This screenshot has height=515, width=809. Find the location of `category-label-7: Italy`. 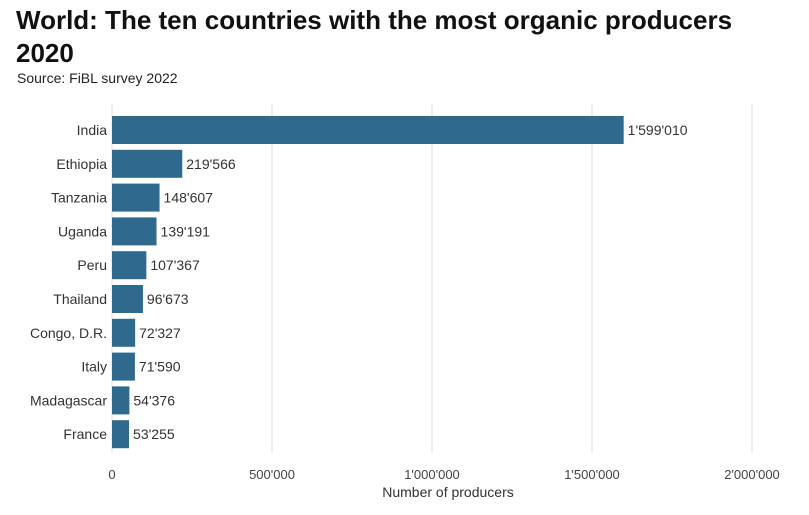

category-label-7: Italy is located at coordinates (94, 367).